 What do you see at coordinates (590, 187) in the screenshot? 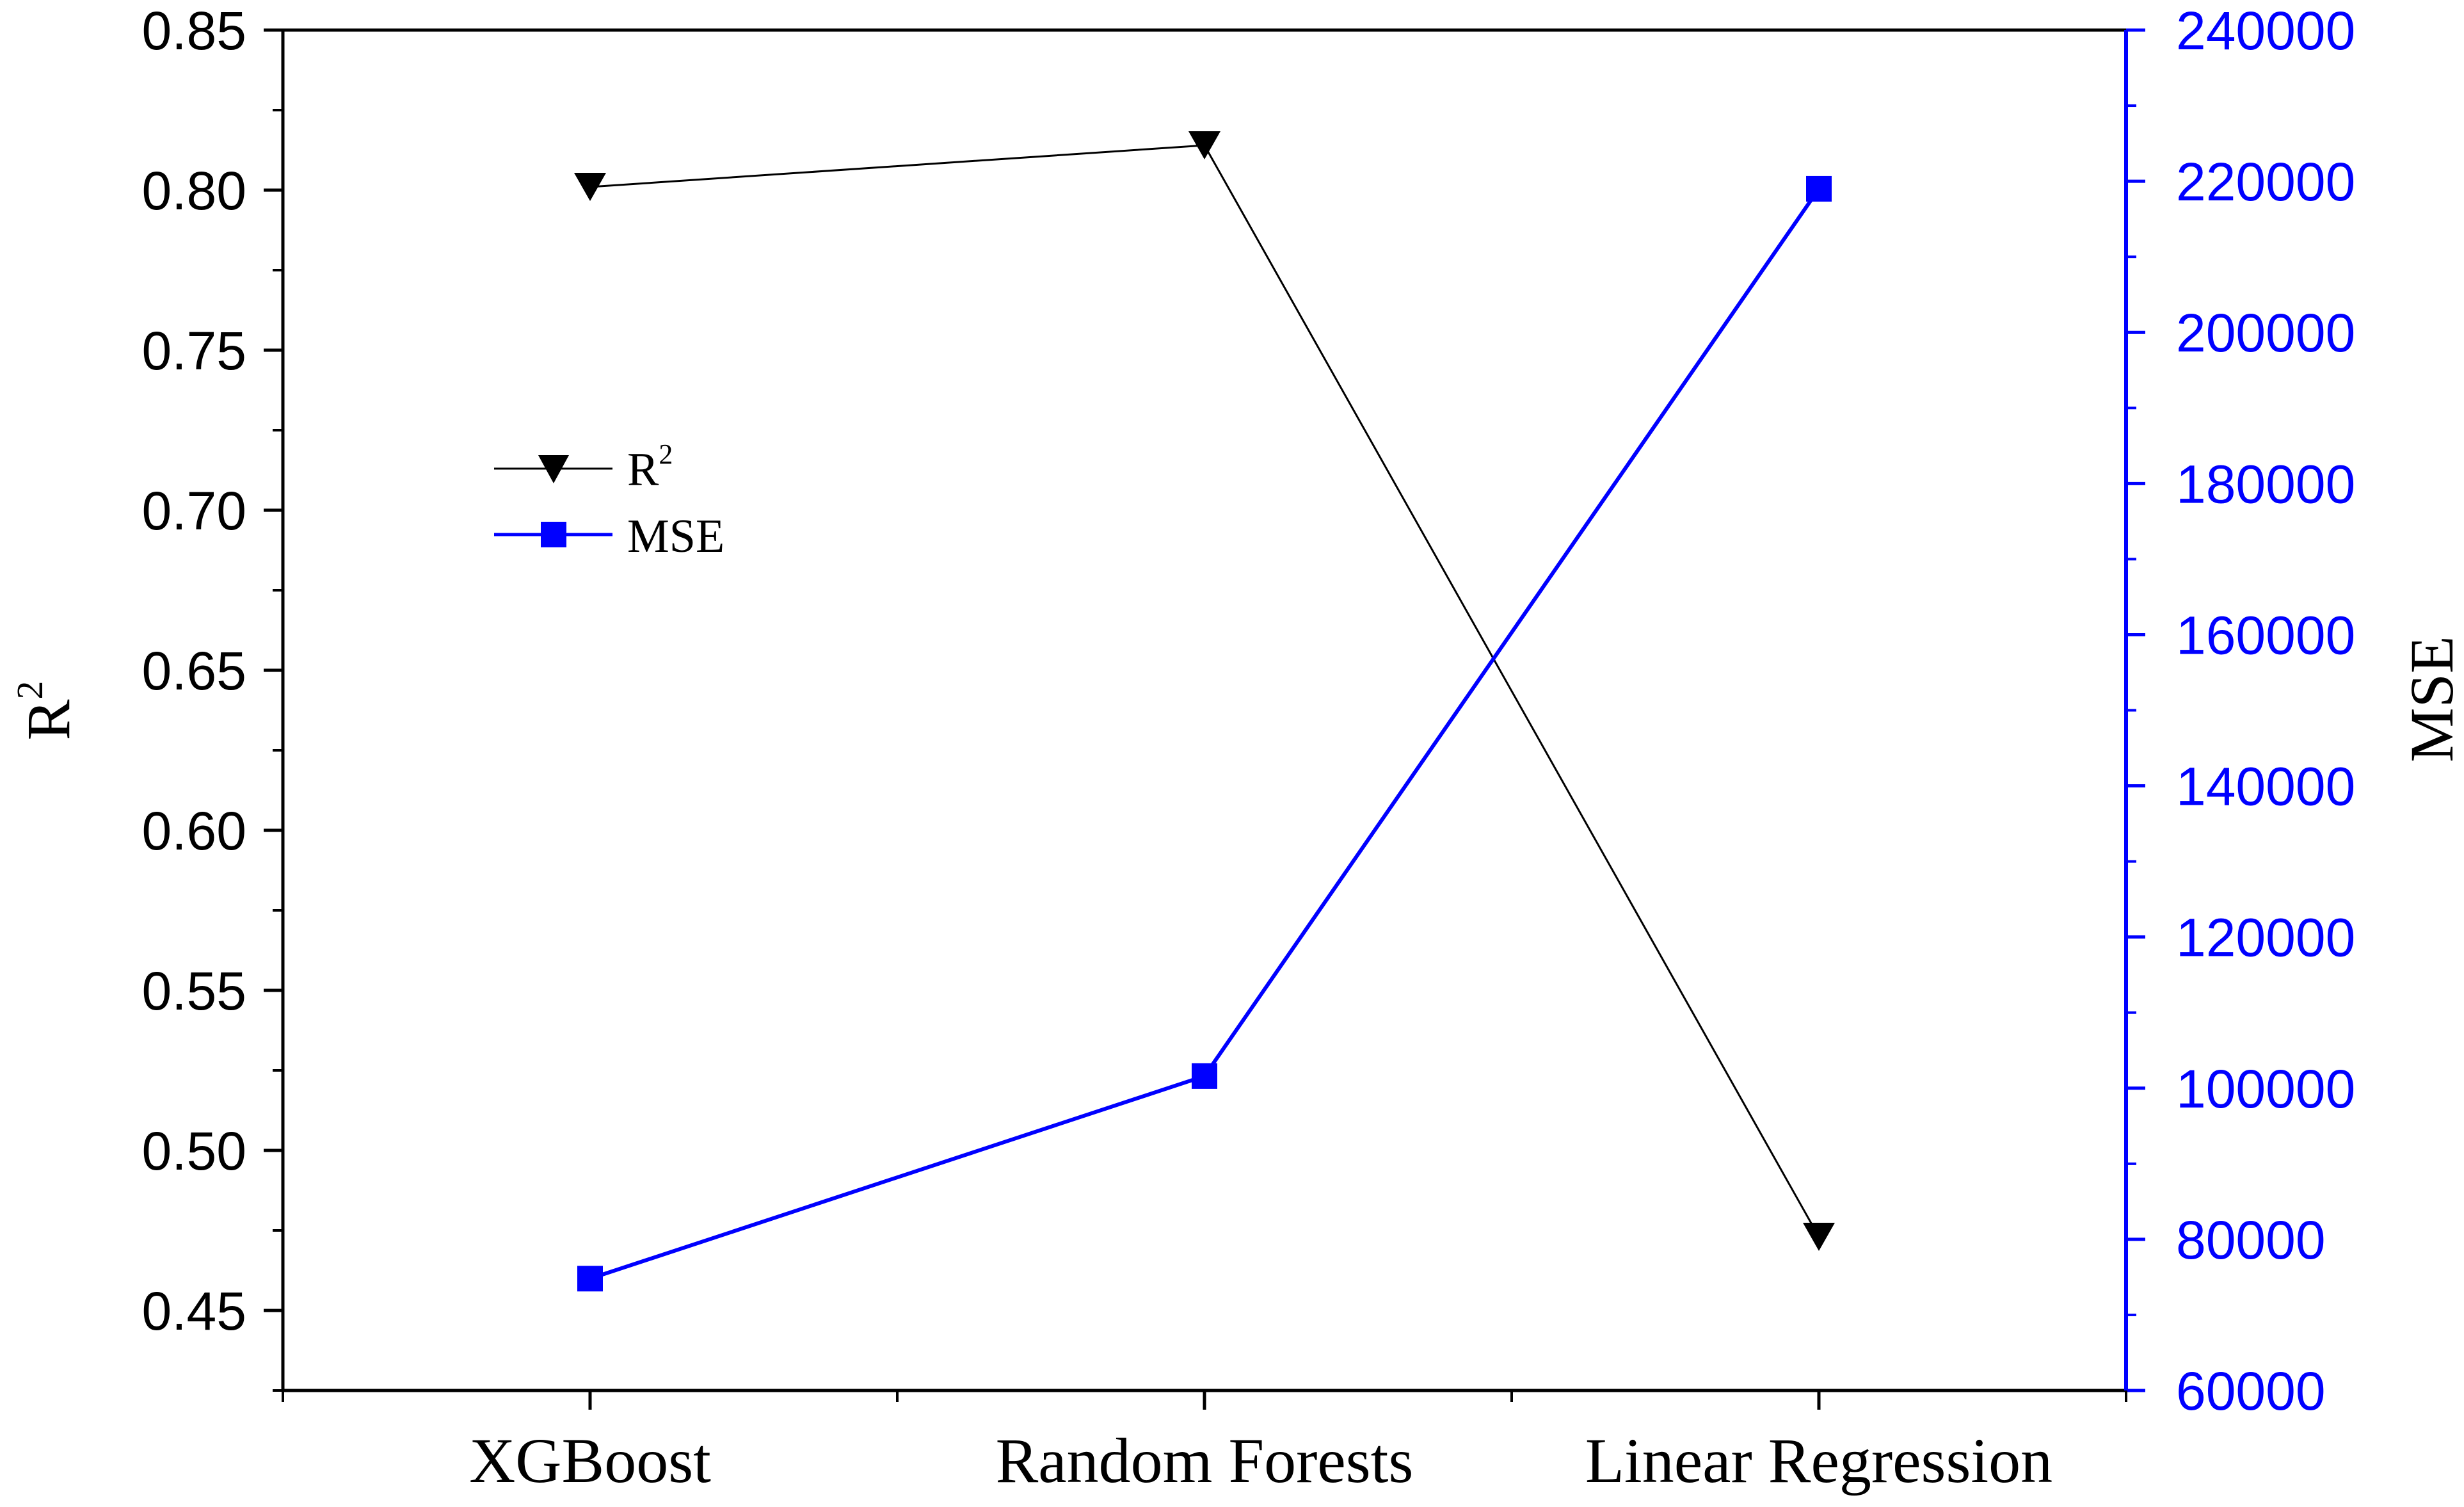
I see `data-point-r2-xgboost` at bounding box center [590, 187].